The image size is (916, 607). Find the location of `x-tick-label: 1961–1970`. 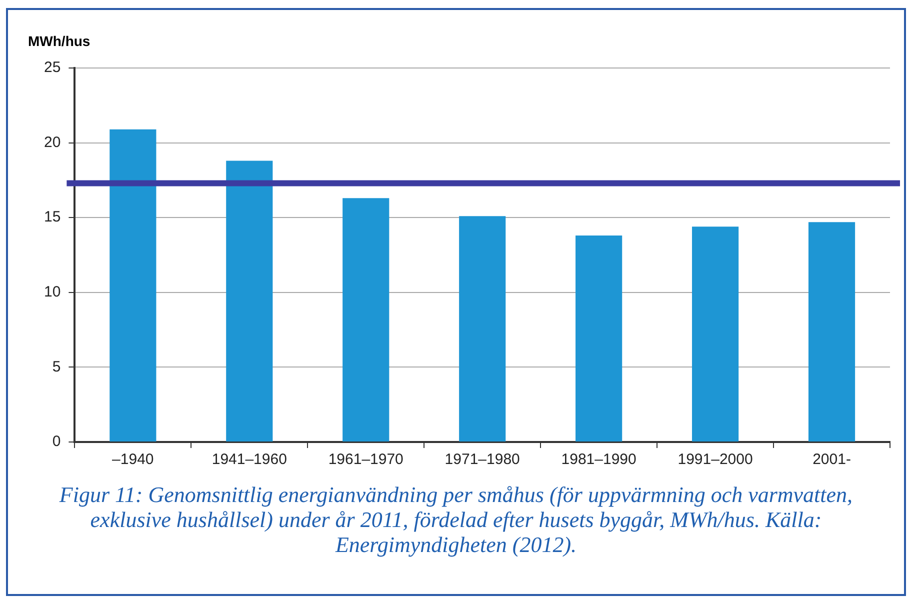

x-tick-label: 1961–1970 is located at coordinates (366, 459).